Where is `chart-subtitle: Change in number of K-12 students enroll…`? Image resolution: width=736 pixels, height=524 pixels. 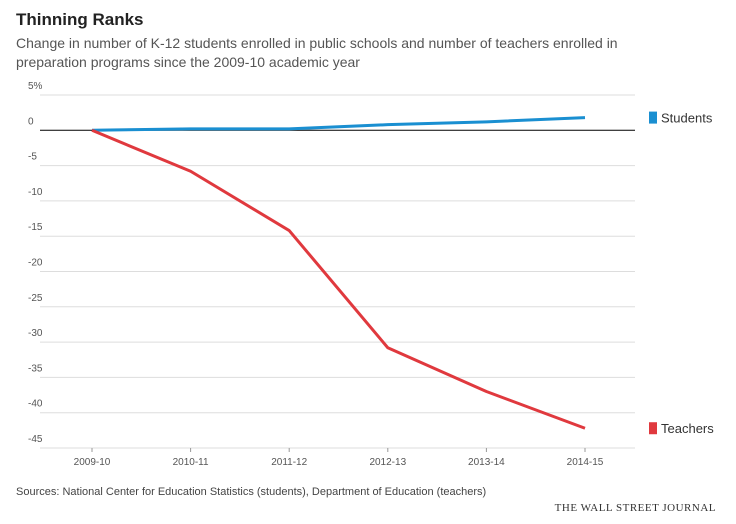 chart-subtitle: Change in number of K-12 students enroll… is located at coordinates (317, 43).